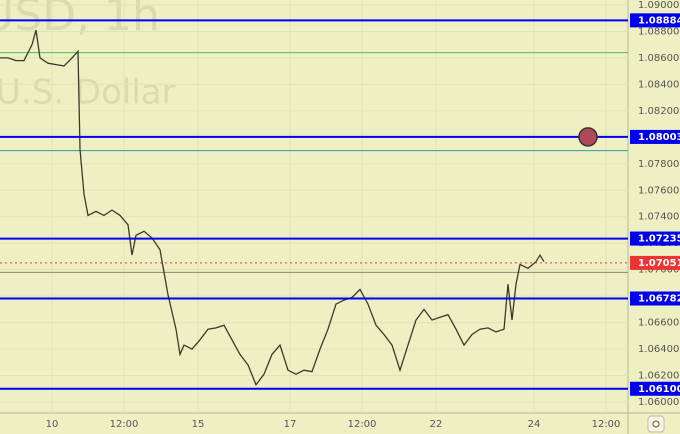 This screenshot has width=680, height=434. I want to click on level-label: 1.08884, so click(659, 20).